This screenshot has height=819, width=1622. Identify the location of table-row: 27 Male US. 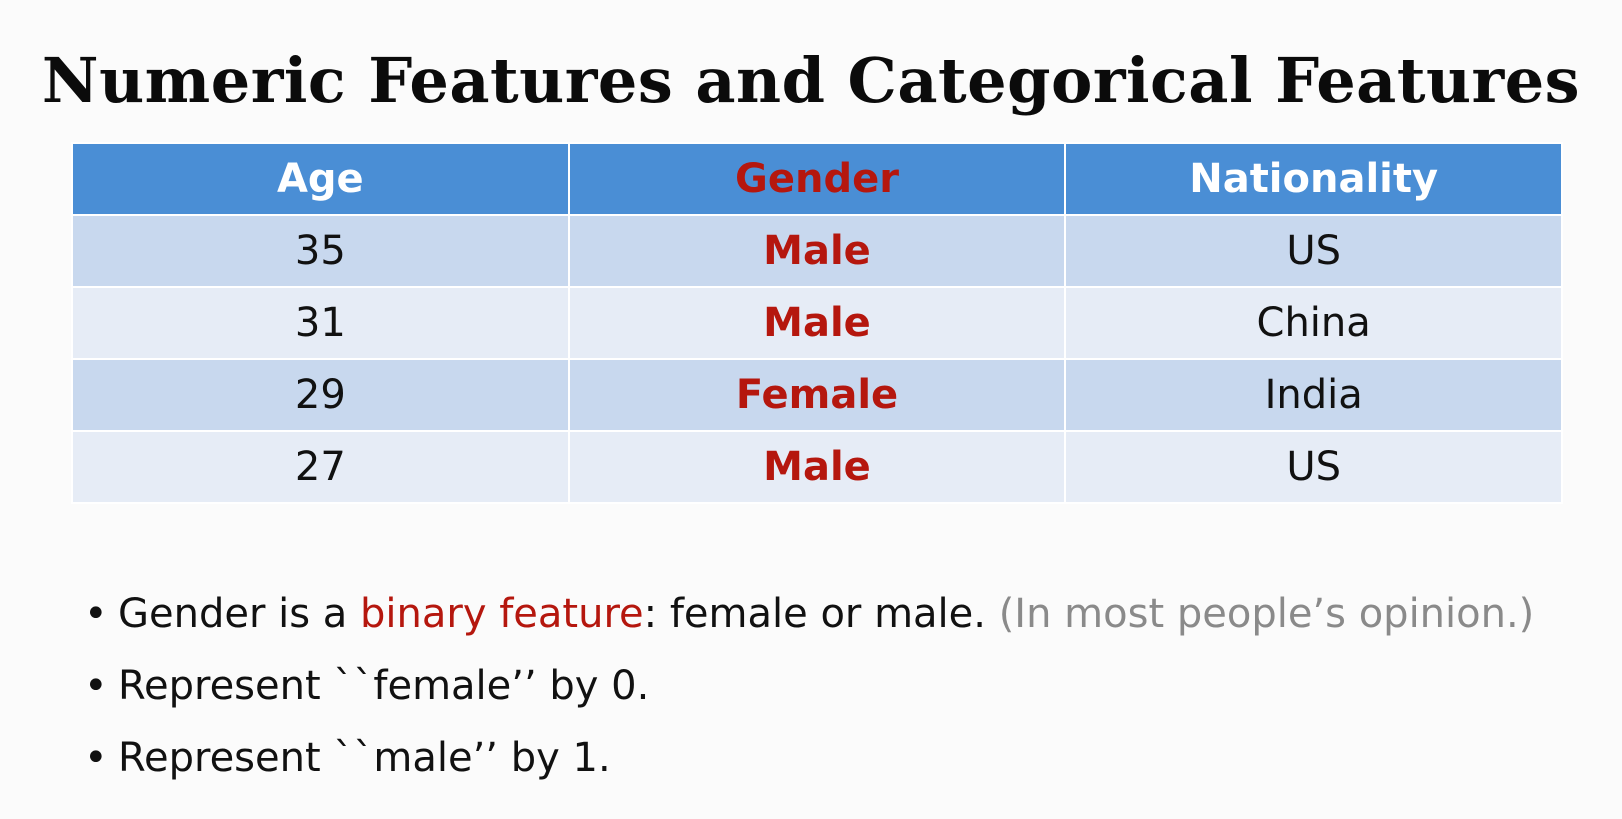
(817, 467).